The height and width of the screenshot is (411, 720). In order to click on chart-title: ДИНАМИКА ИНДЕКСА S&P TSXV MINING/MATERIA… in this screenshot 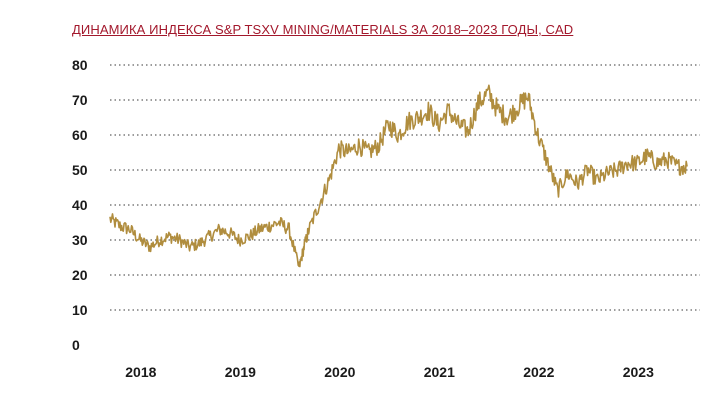, I will do `click(323, 29)`.